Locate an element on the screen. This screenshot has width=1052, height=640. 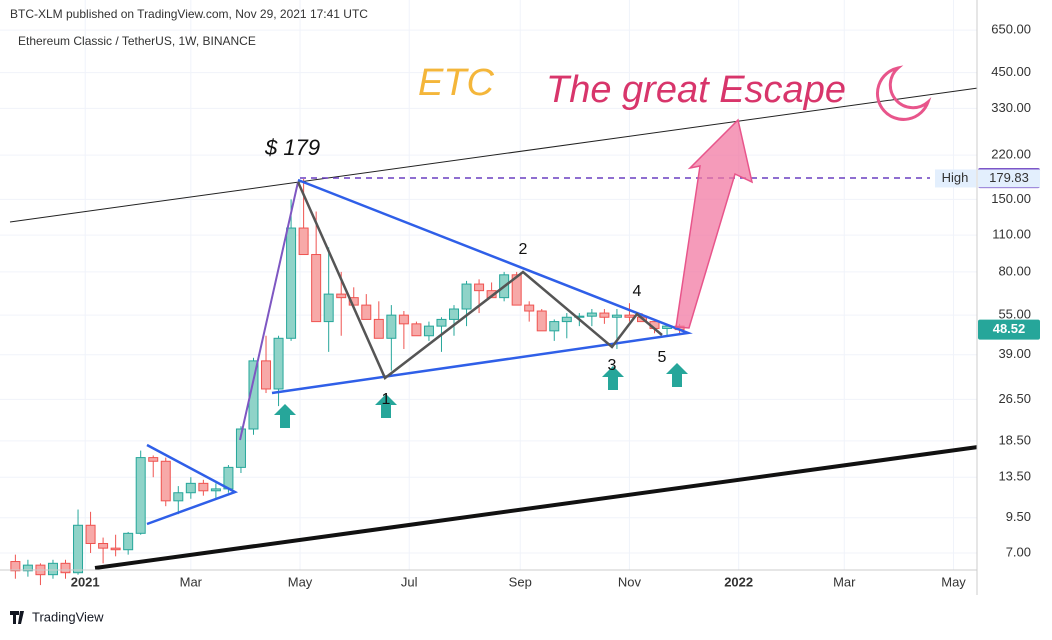
peak-note: $ 179 is located at coordinates (292, 147).